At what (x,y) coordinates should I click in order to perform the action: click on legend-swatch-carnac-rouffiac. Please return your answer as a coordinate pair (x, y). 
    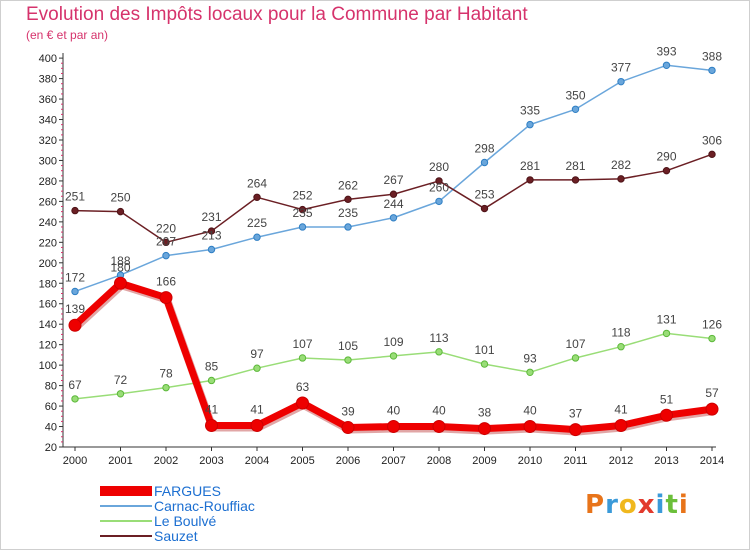
    Looking at the image, I should click on (126, 506).